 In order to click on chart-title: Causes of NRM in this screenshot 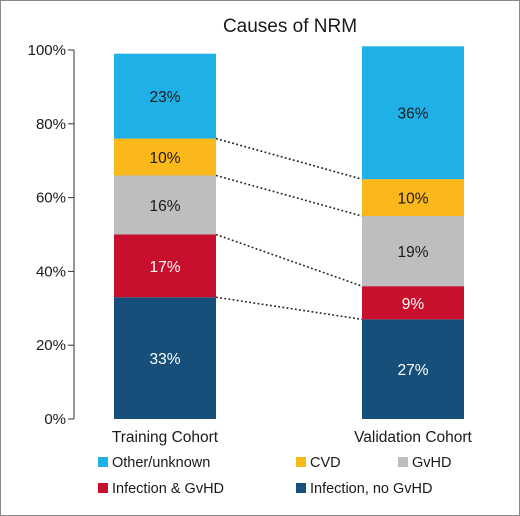, I will do `click(290, 26)`.